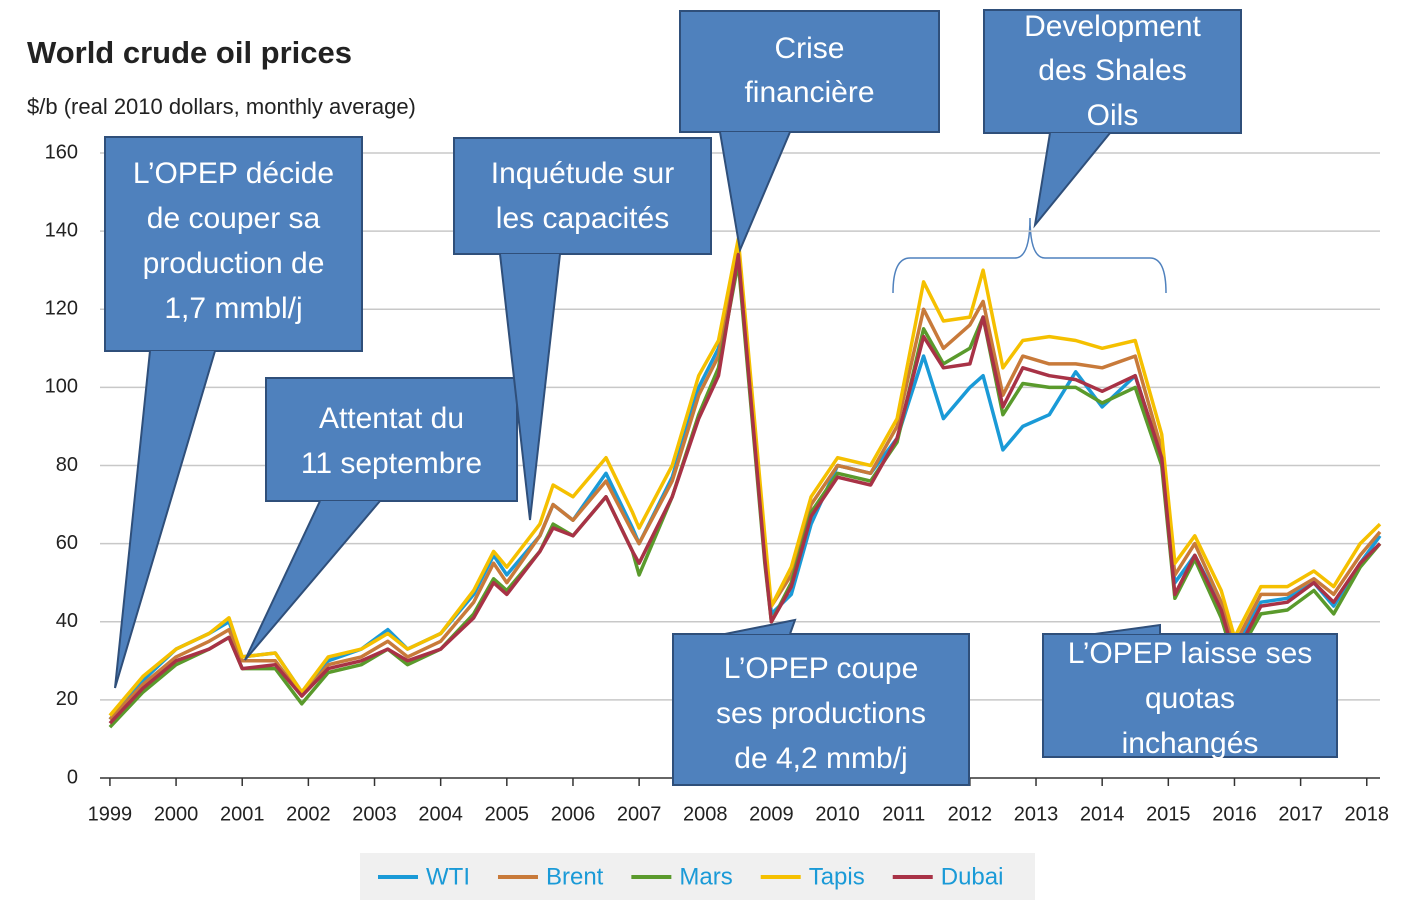 The image size is (1410, 901). I want to click on callout: L’OPEP coupe ses productions de 4,2 mmb/j, so click(821, 702).